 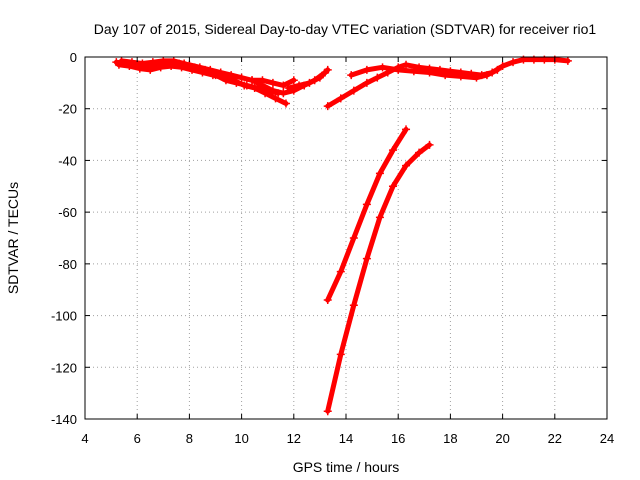 I want to click on x-tick-label: 6, so click(x=137, y=438).